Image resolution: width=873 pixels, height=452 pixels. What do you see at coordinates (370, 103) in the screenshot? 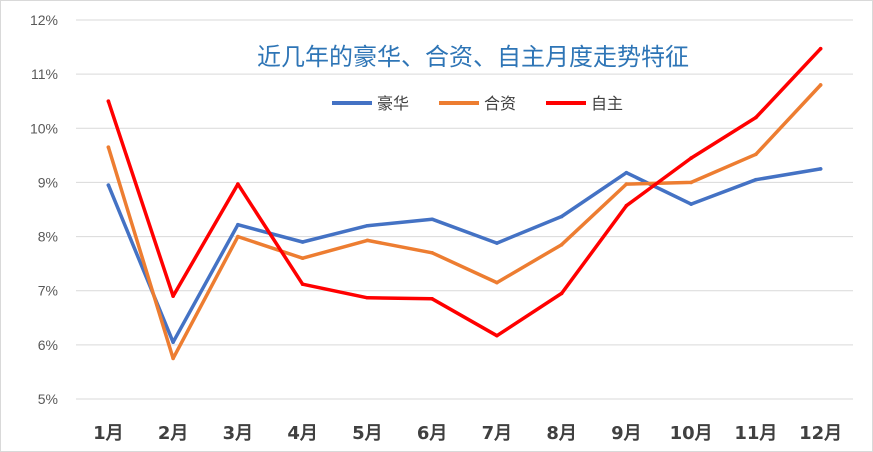
I see `legend-item: 豪华` at bounding box center [370, 103].